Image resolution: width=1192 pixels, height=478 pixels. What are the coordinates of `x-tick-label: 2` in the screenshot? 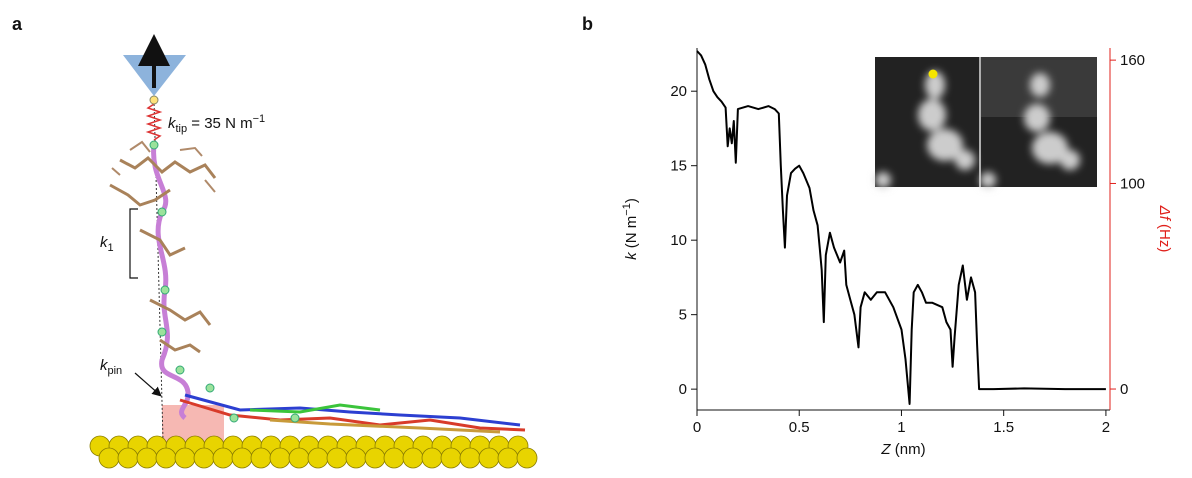 It's located at (1106, 427).